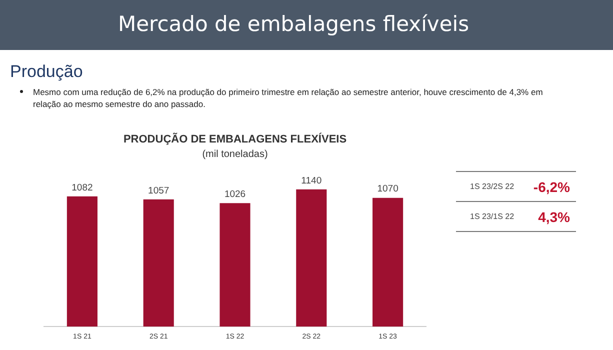 Image resolution: width=613 pixels, height=350 pixels. What do you see at coordinates (235, 154) in the screenshot?
I see `chart-subtitle: (mil toneladas)` at bounding box center [235, 154].